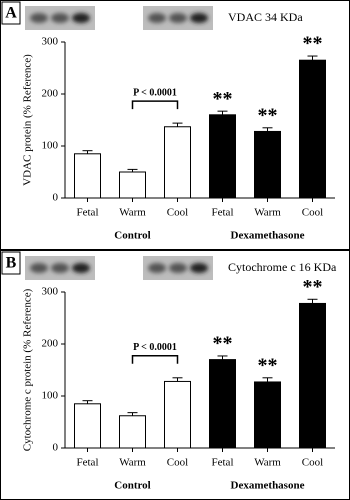 The height and width of the screenshot is (500, 350). I want to click on blot-label: VDAC 34 KDa, so click(265, 17).